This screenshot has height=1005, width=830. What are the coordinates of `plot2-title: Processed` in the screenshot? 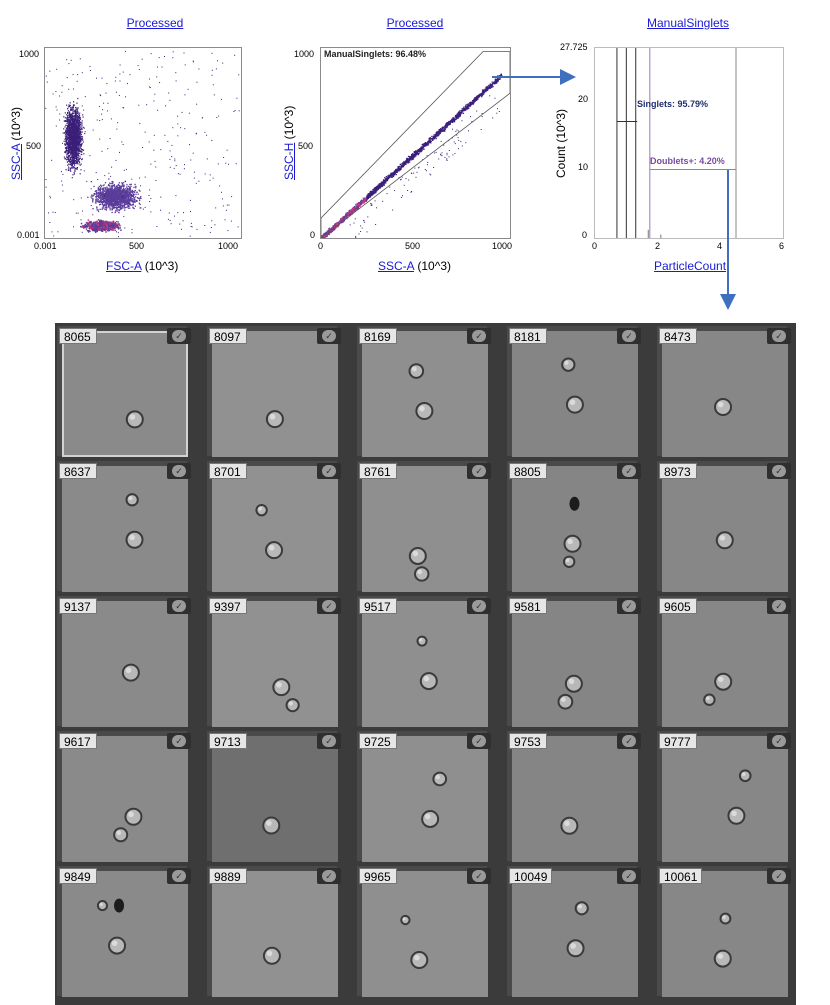 It's located at (415, 23).